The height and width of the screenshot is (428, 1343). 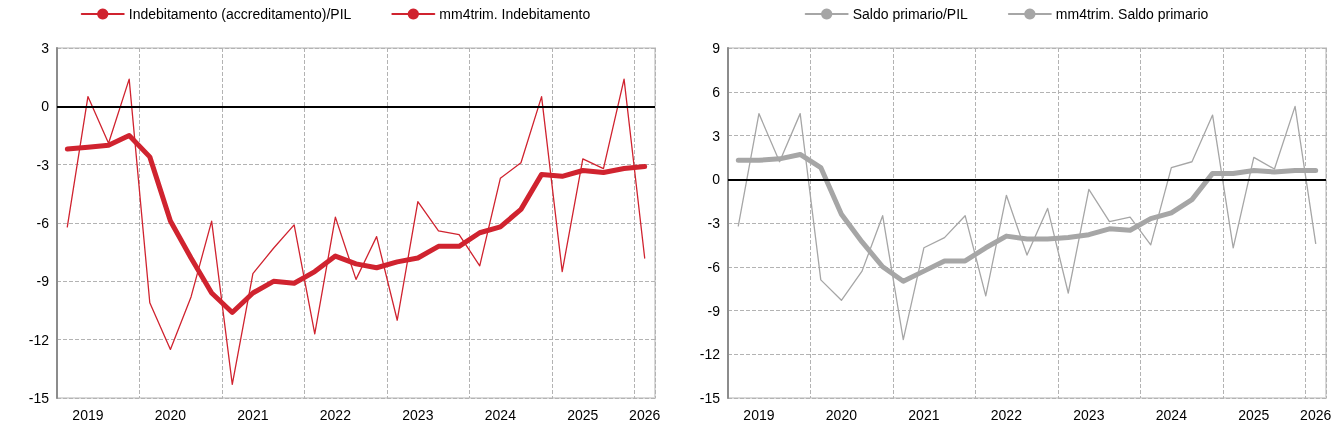 What do you see at coordinates (716, 48) in the screenshot?
I see `y-tick-label: 9` at bounding box center [716, 48].